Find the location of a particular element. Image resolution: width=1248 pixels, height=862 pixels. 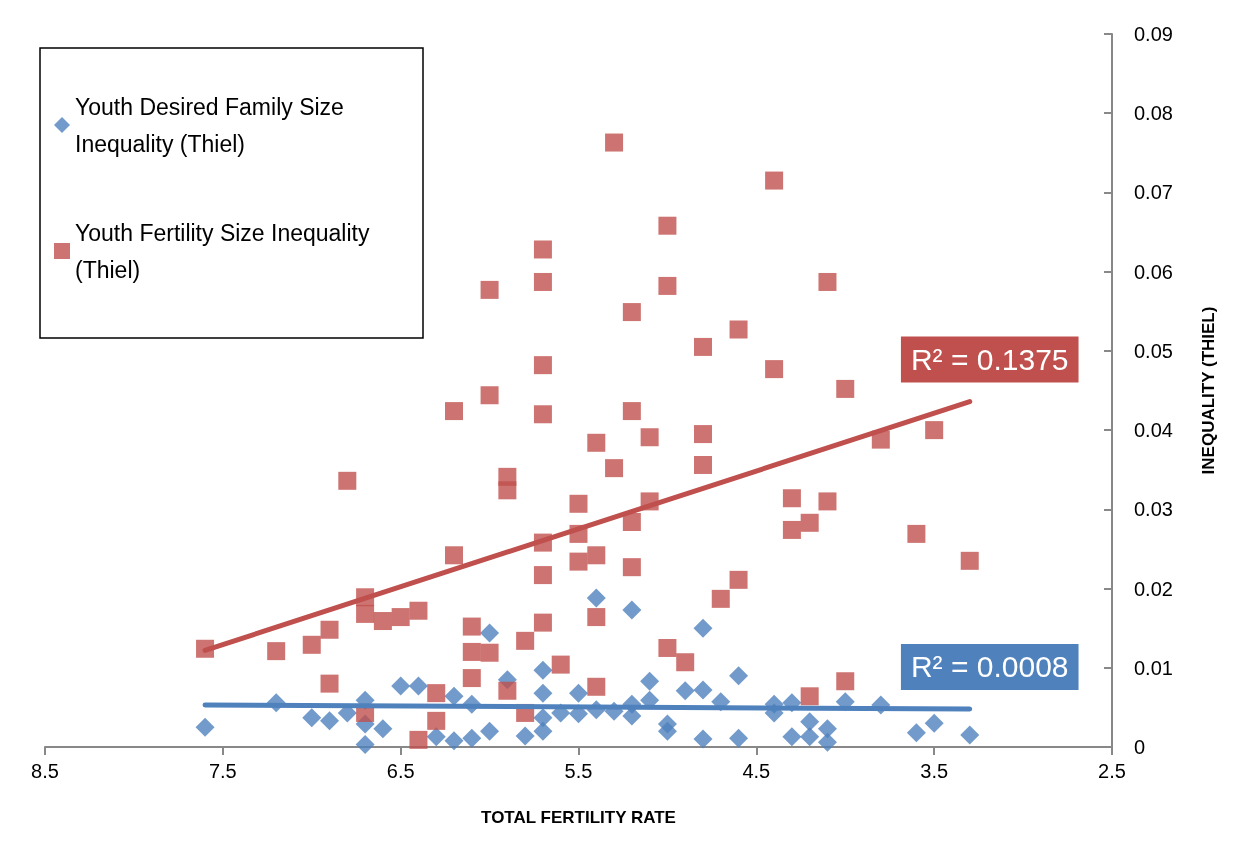

annotation: R² = 0.1375 is located at coordinates (989, 360).